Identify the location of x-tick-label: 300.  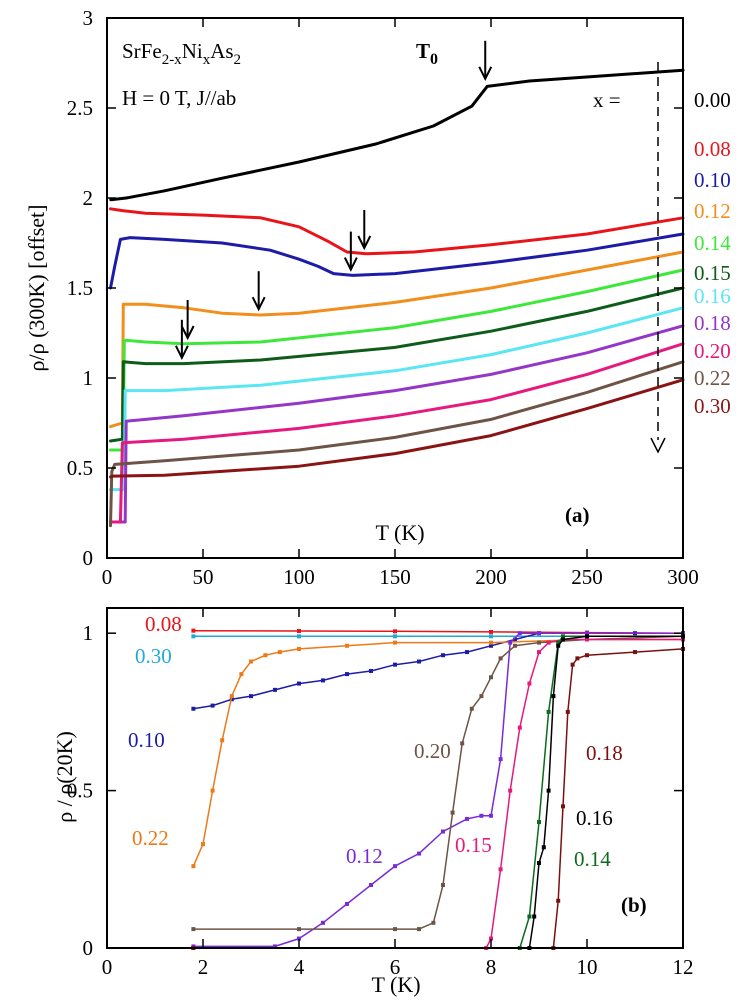
(683, 577).